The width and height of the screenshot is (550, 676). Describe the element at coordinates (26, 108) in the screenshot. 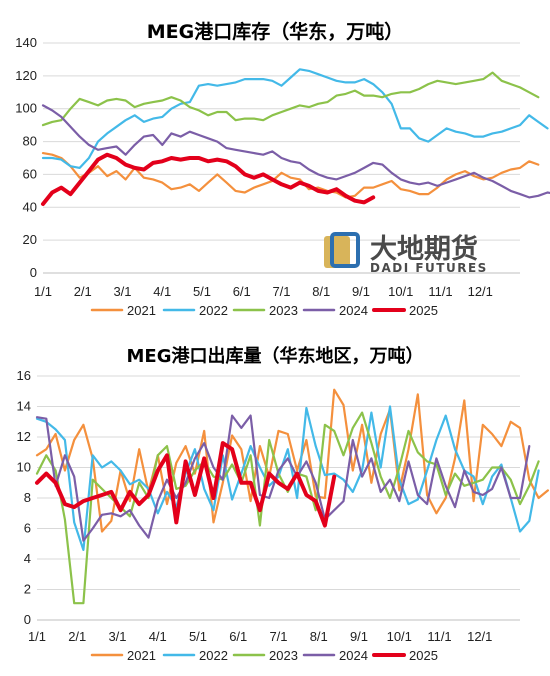

I see `y-tick-label: 100` at that location.